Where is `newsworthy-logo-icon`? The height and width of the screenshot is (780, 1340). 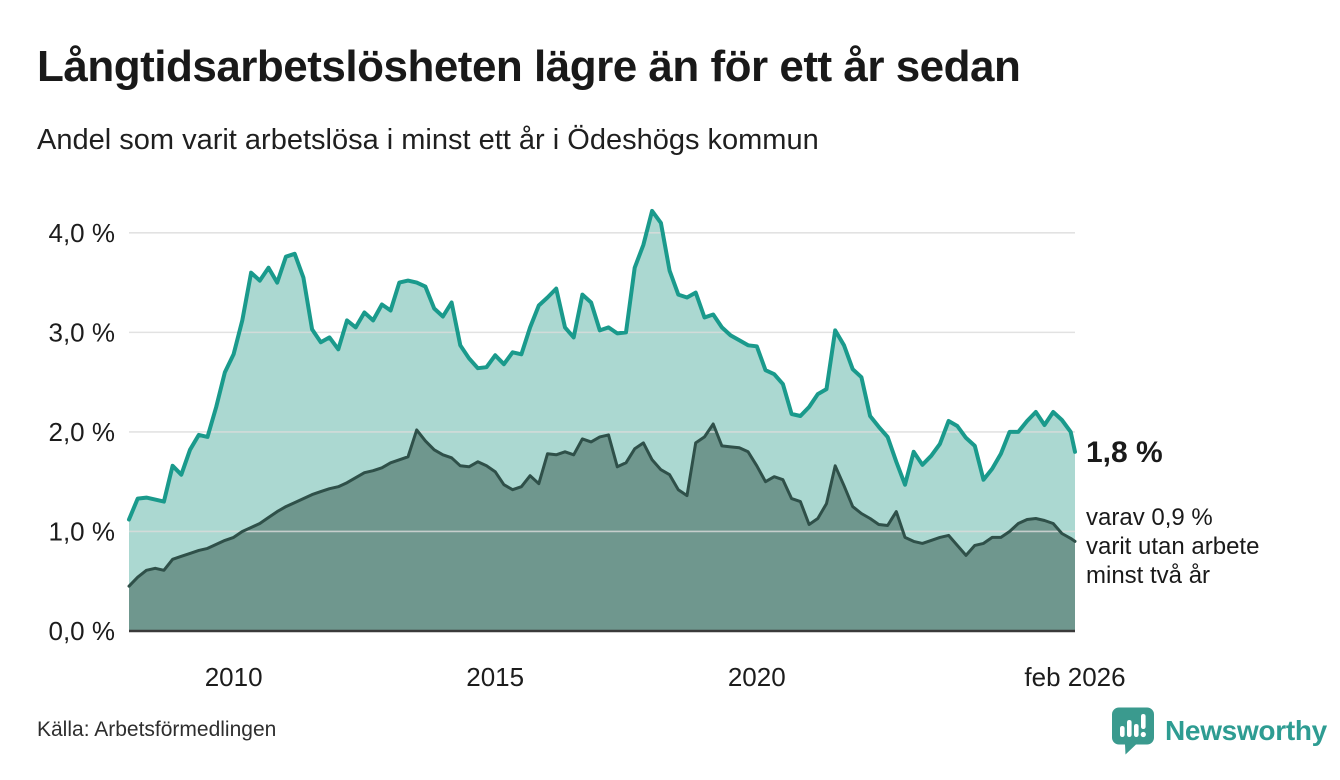
newsworthy-logo-icon is located at coordinates (1133, 731).